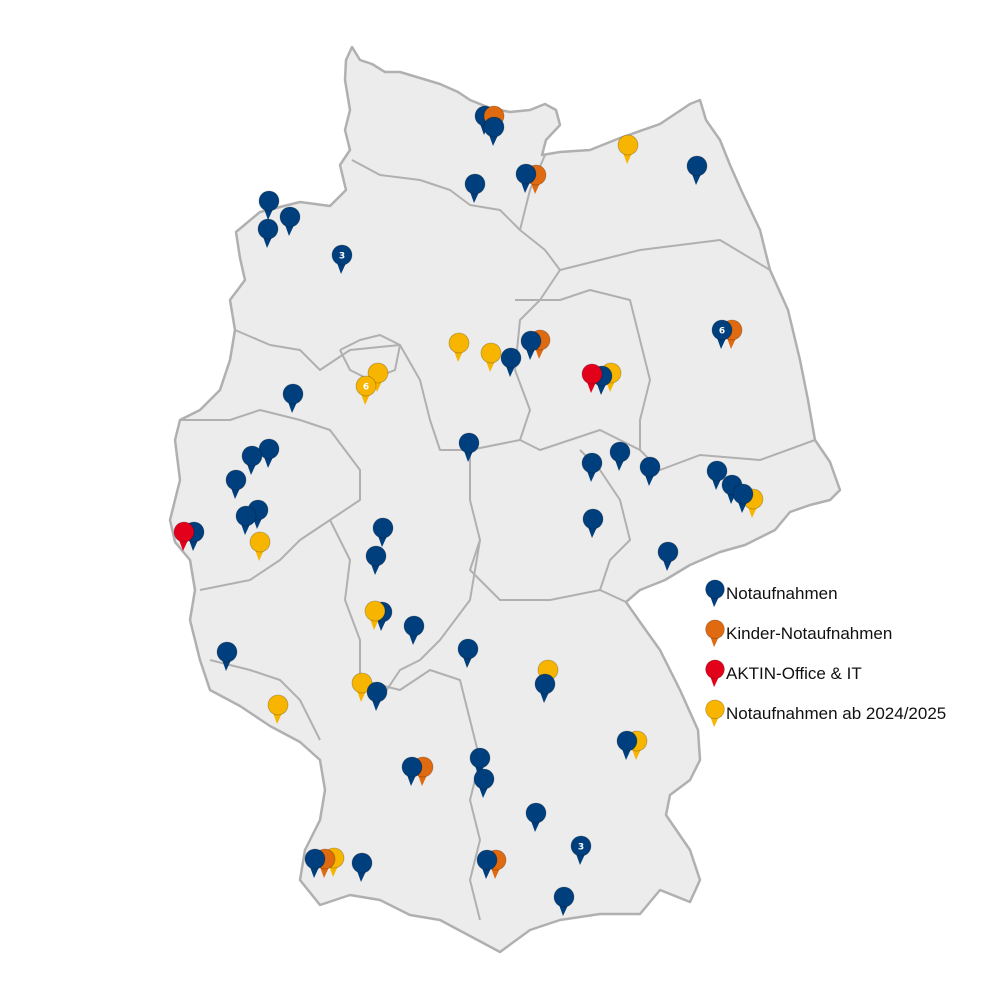 Image resolution: width=1008 pixels, height=1006 pixels. I want to click on legend-item-aktin-office: AKTIN-Office & IT, so click(825, 674).